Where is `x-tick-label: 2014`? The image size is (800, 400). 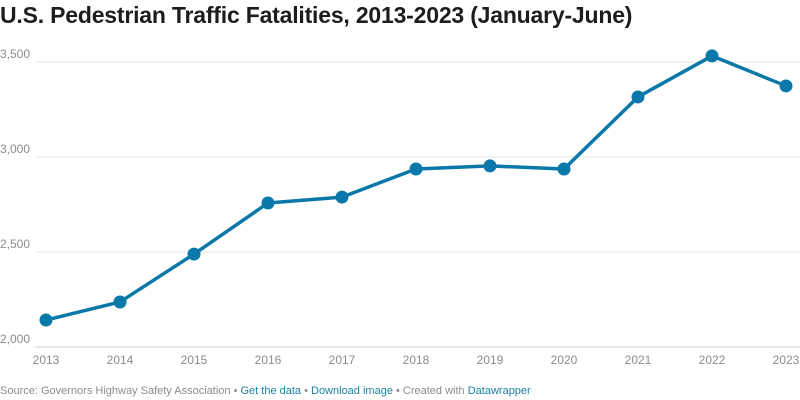
x-tick-label: 2014 is located at coordinates (120, 360).